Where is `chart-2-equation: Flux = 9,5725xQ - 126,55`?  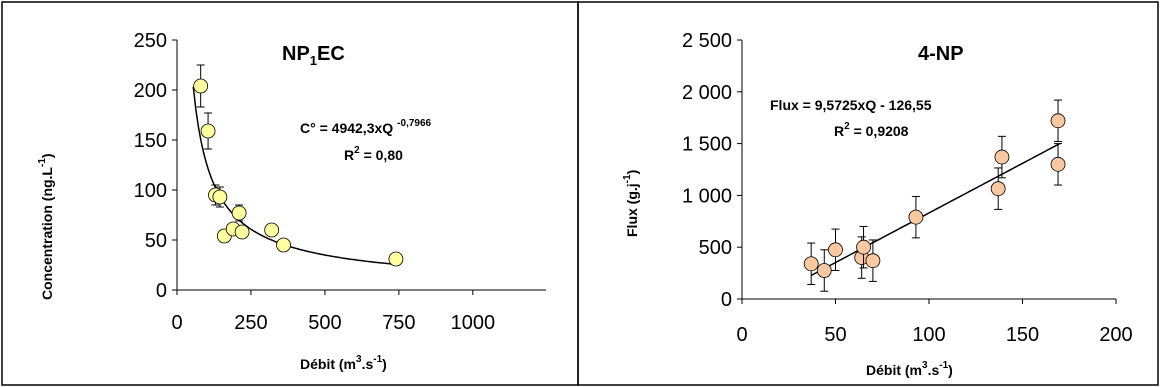 chart-2-equation: Flux = 9,5725xQ - 126,55 is located at coordinates (851, 105).